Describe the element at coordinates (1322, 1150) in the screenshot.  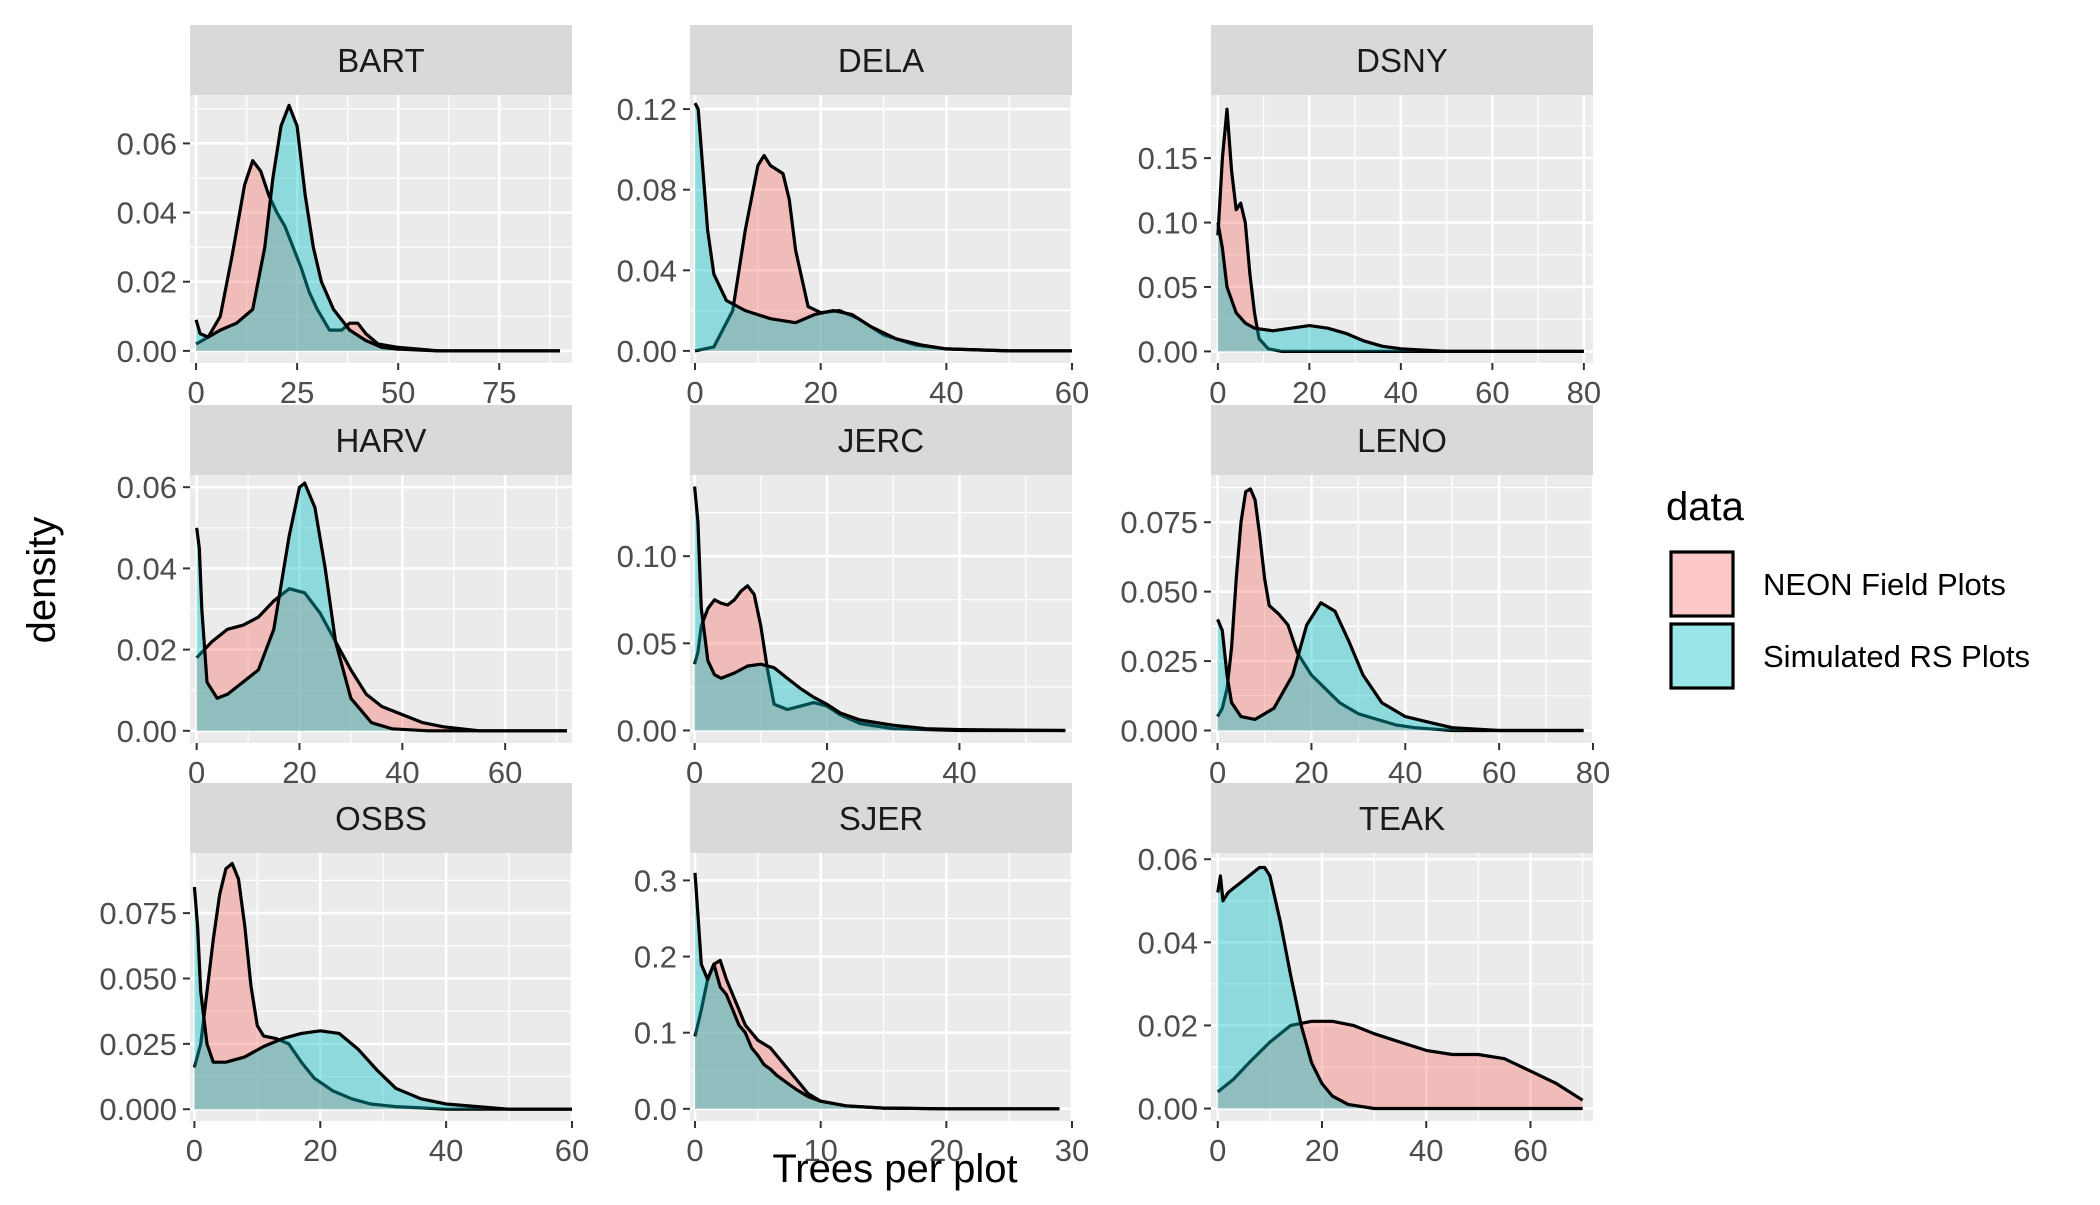
I see `x-tick-label: 20` at that location.